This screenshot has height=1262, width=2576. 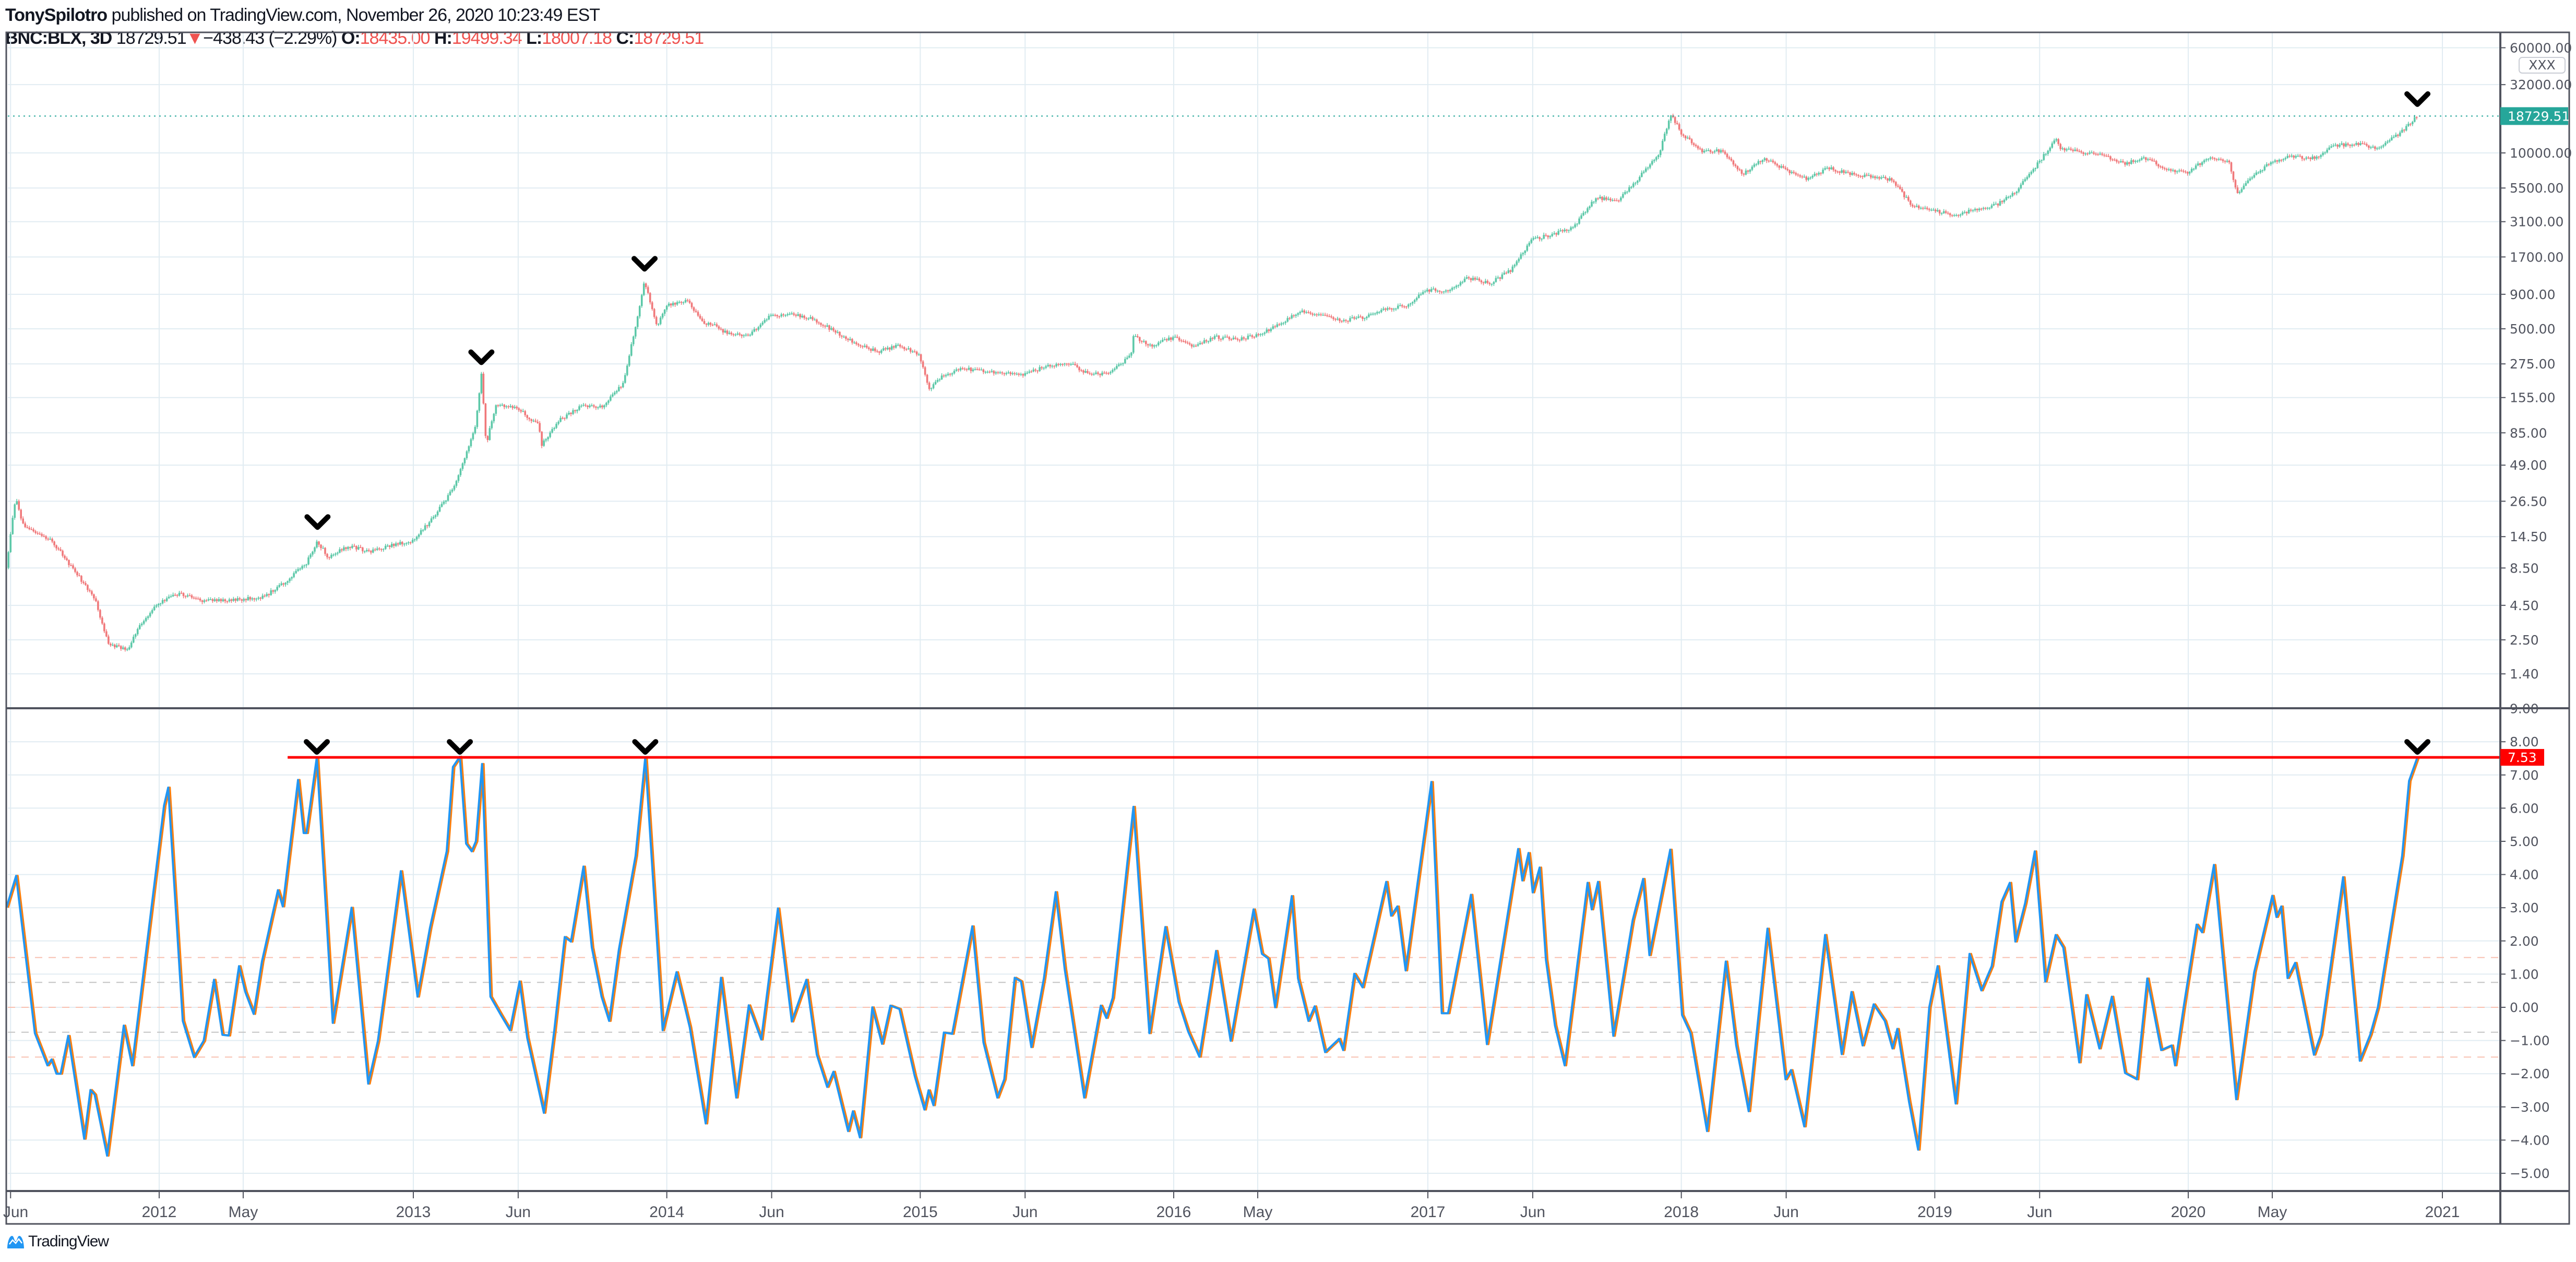 What do you see at coordinates (482, 357) in the screenshot?
I see `chevron-down-icon` at bounding box center [482, 357].